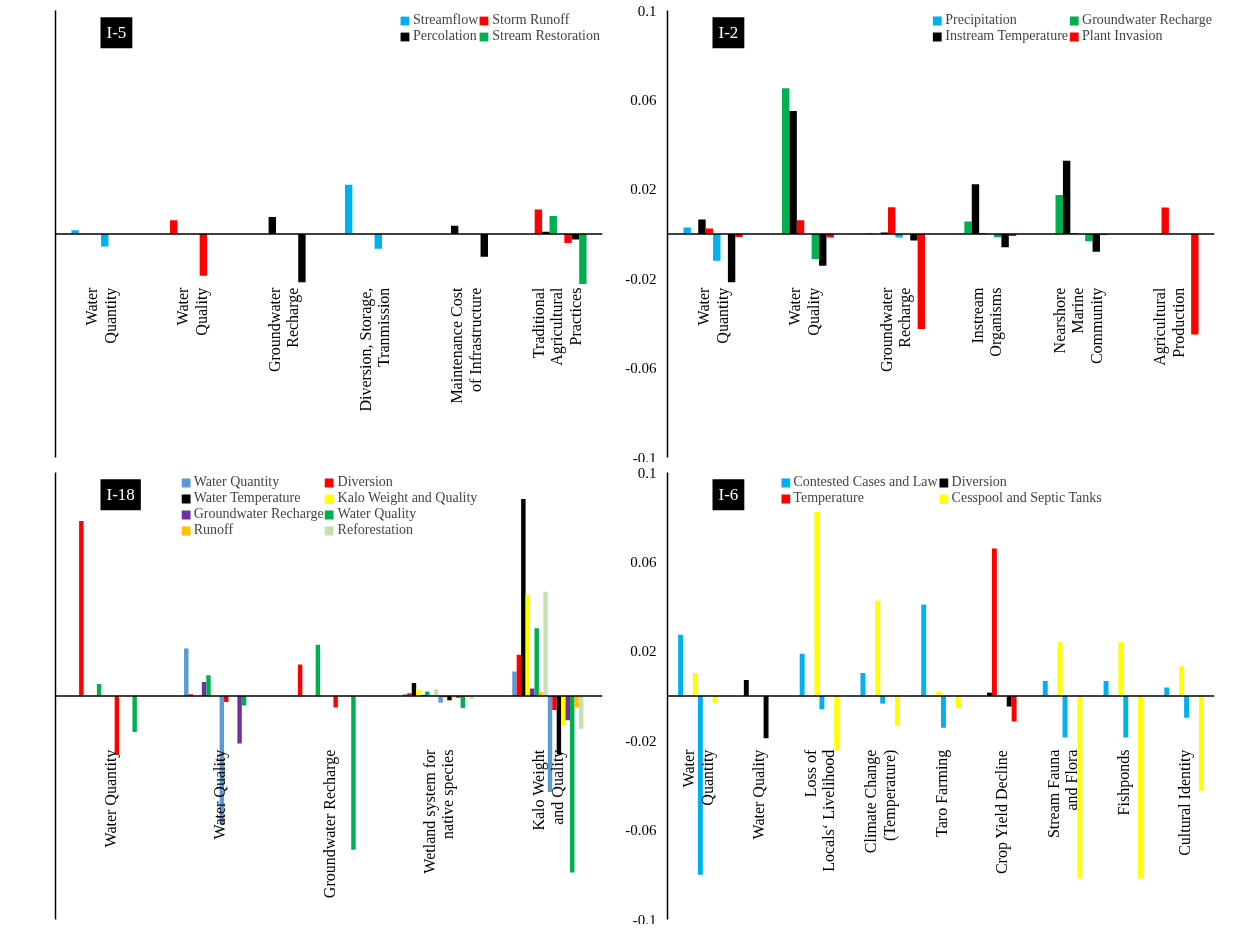 This screenshot has width=1237, height=937. What do you see at coordinates (1184, 802) in the screenshot?
I see `x-tick-label: Cultural Identity` at bounding box center [1184, 802].